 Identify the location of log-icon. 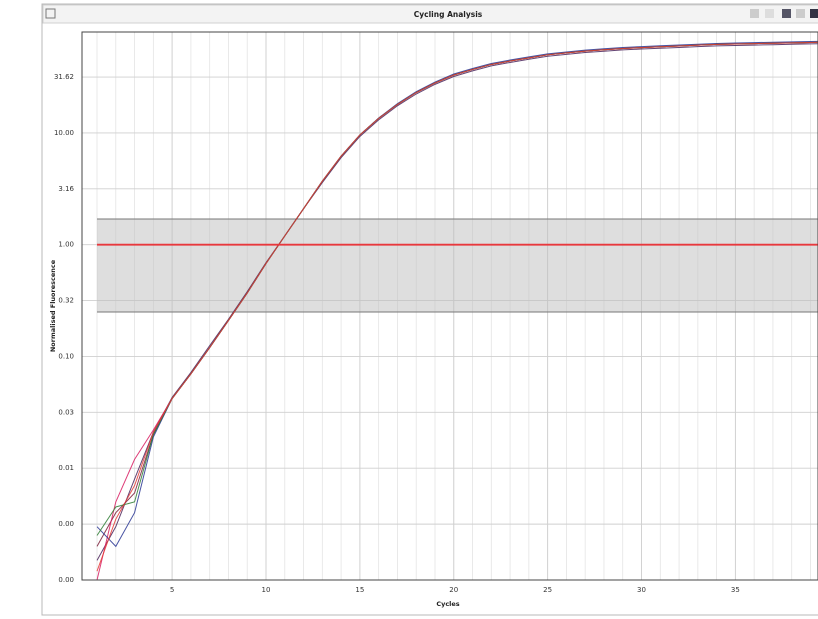
(786, 13).